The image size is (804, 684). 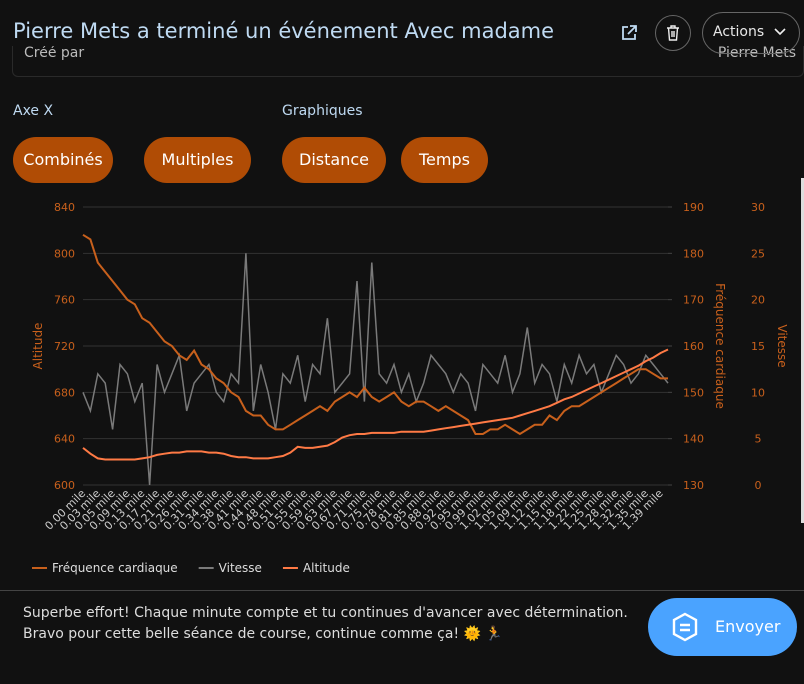 I want to click on send-button: Envoyer, so click(x=722, y=627).